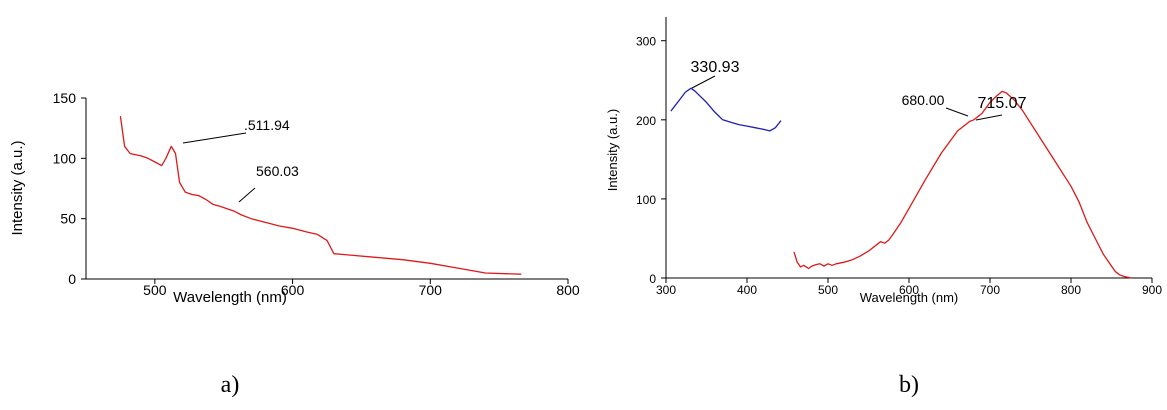  I want to click on chart-a-y-label: Intensity (a.u.), so click(17, 187).